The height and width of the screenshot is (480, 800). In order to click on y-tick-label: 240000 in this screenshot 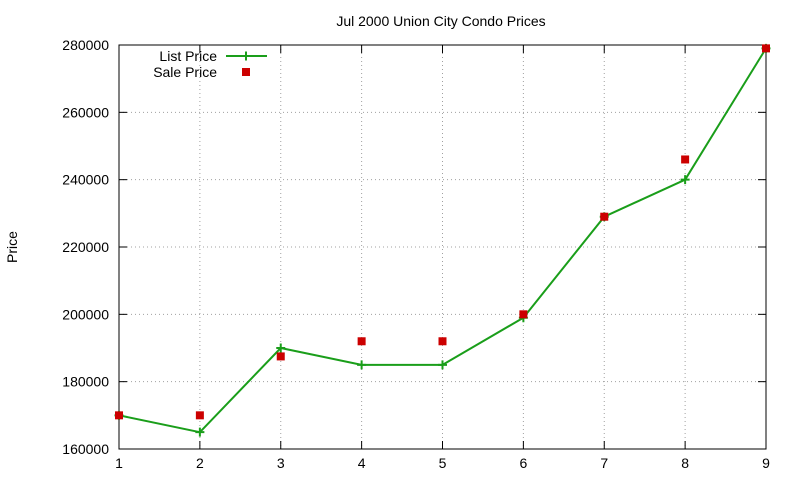, I will do `click(85, 180)`.